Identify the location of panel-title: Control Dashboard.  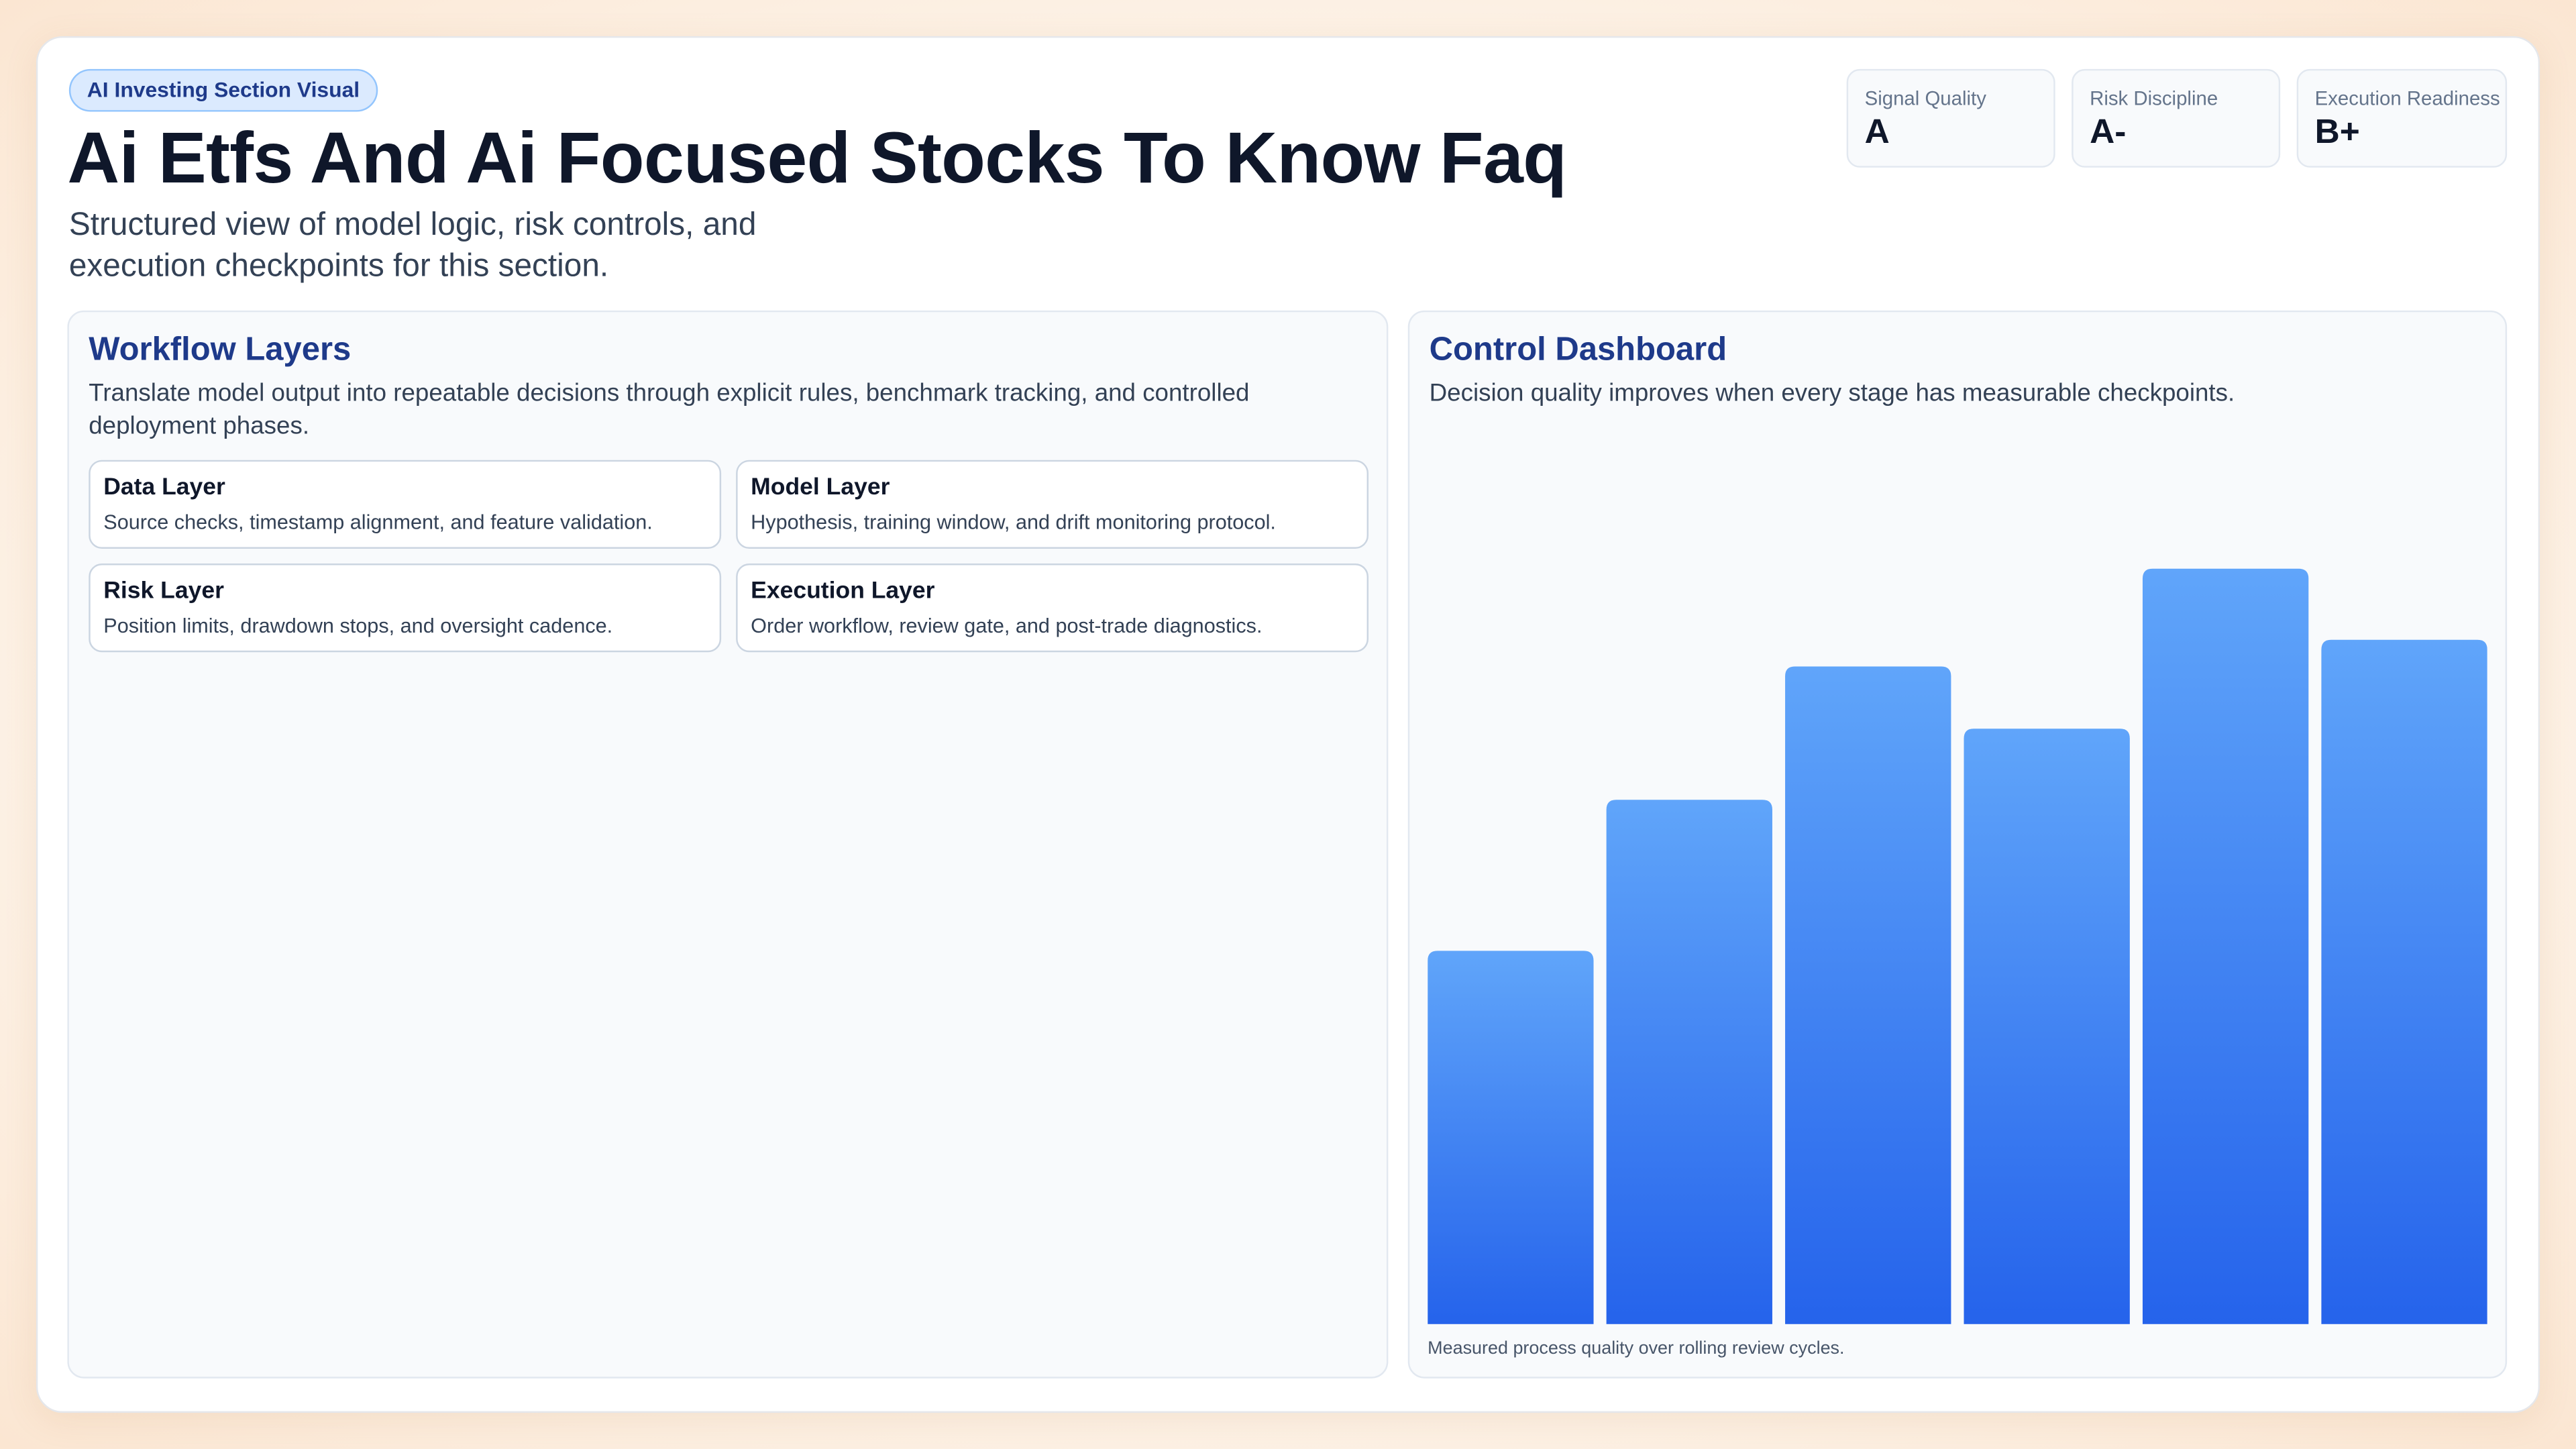
(1578, 349).